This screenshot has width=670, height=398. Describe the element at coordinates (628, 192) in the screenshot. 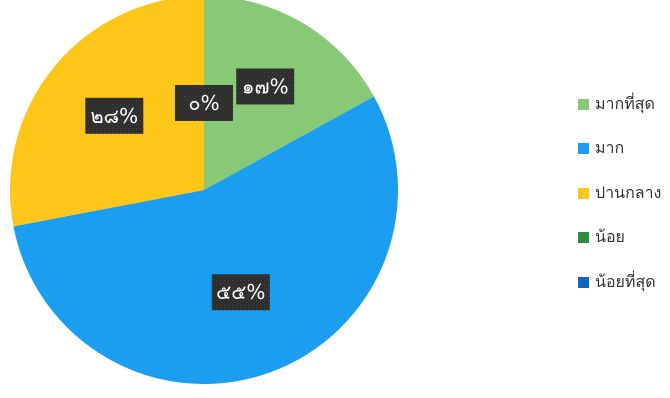

I see `legend-label-moderate: ปานกลาง` at that location.